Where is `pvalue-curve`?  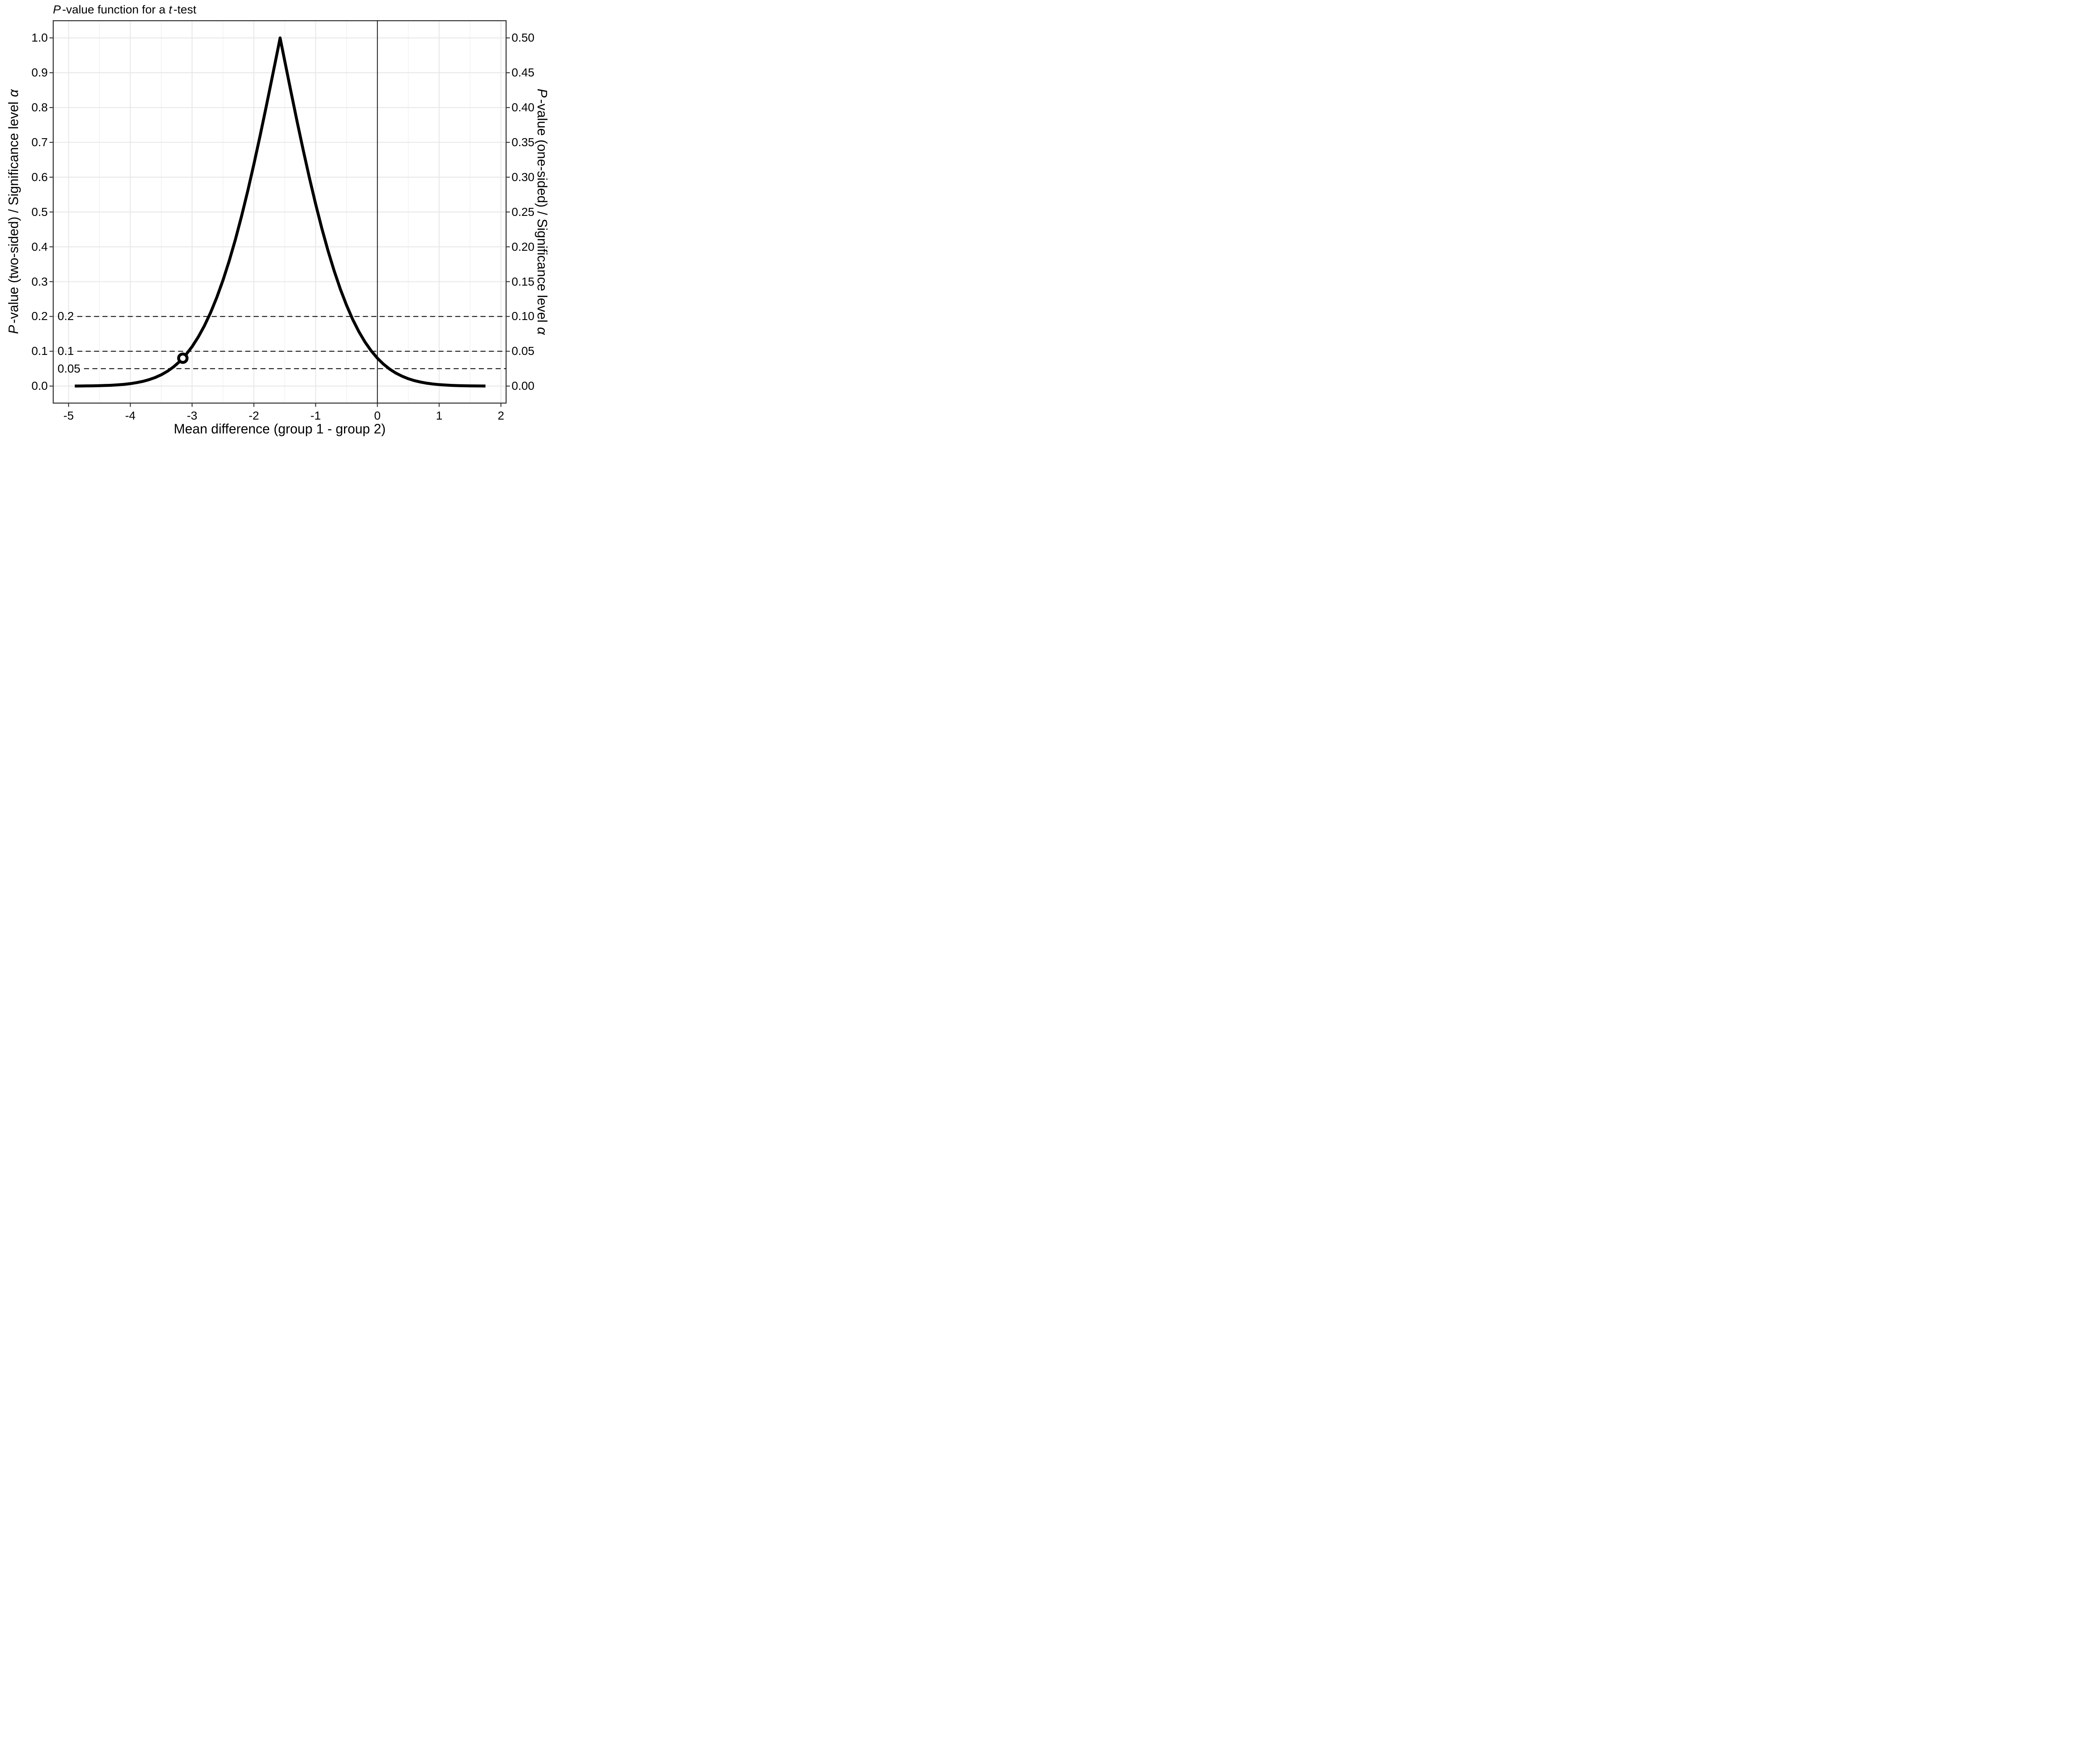
pvalue-curve is located at coordinates (280, 212).